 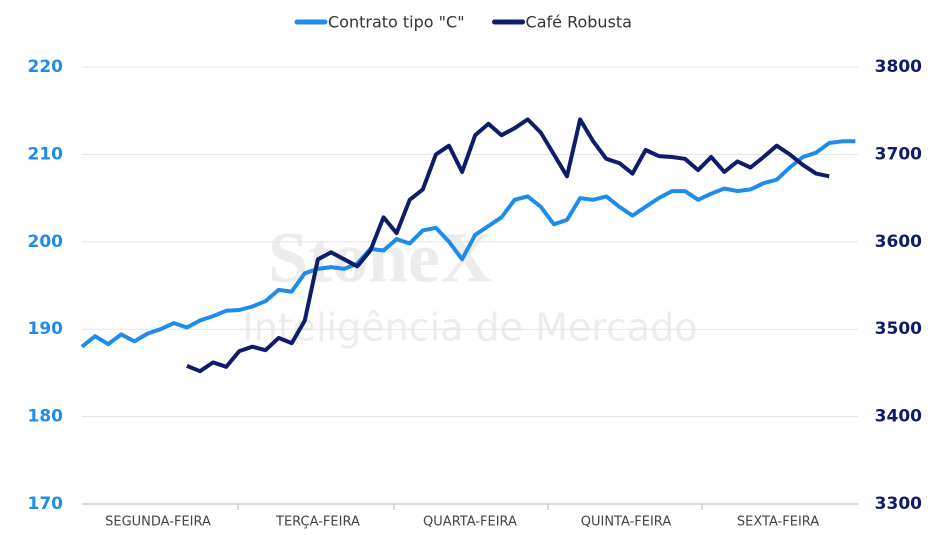 I want to click on y-tick-label: 180, so click(x=46, y=417).